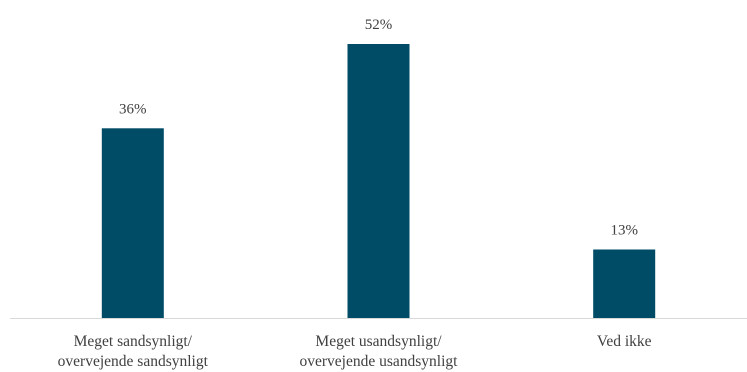  I want to click on category-label-line: Meget usandsynligt/, so click(378, 341).